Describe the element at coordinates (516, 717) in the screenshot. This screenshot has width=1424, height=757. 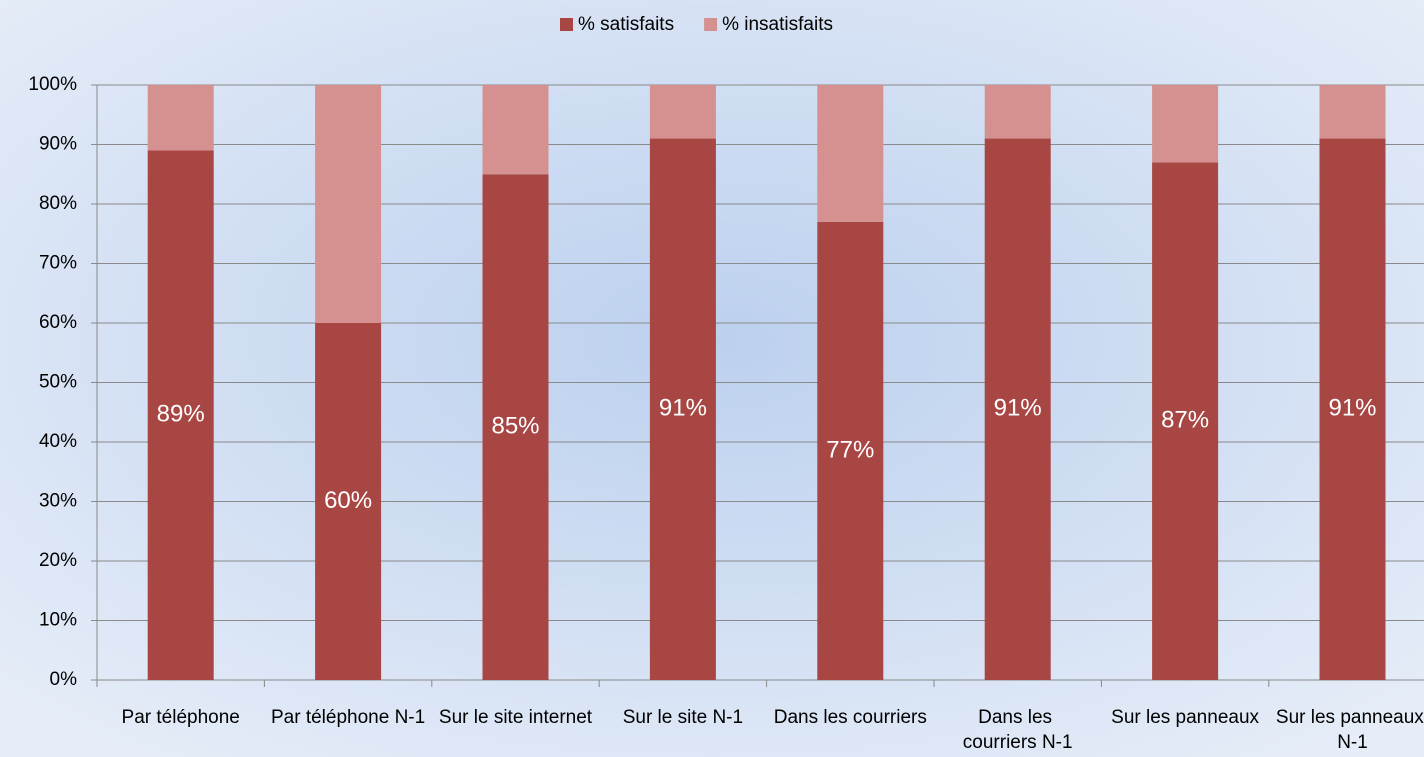
I see `x-tick-label: Sur le site internet` at that location.